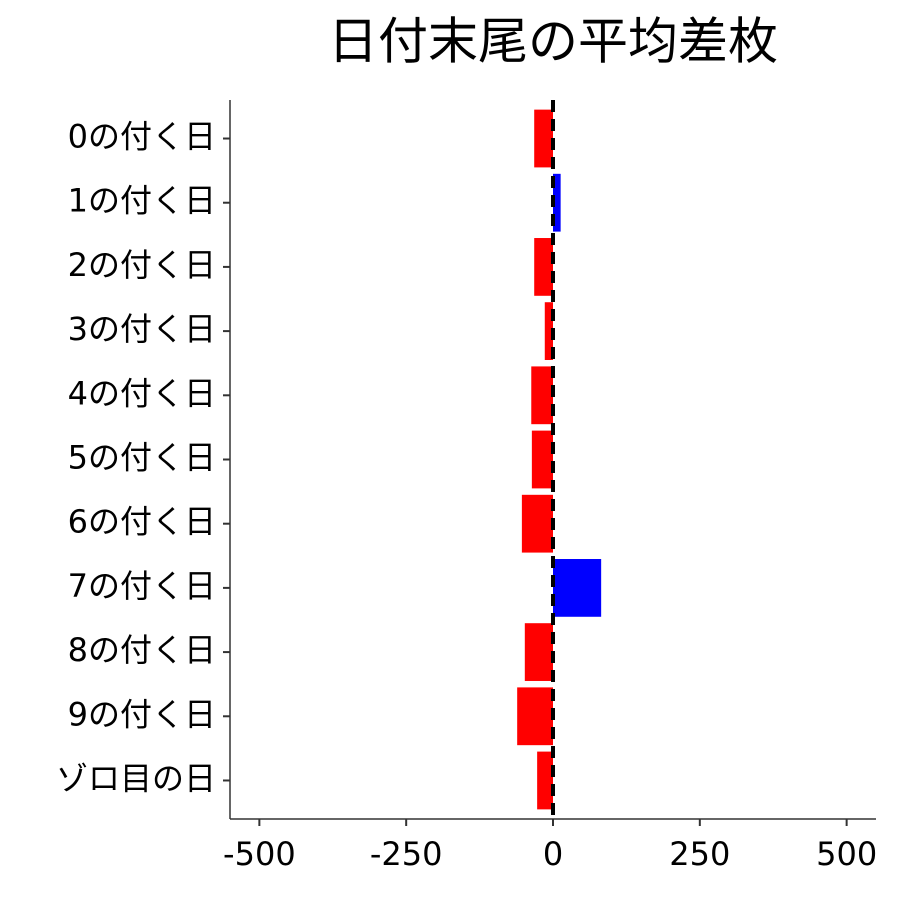 This screenshot has width=900, height=900. Describe the element at coordinates (142, 265) in the screenshot. I see `y-tick-label: 2の付く日` at that location.